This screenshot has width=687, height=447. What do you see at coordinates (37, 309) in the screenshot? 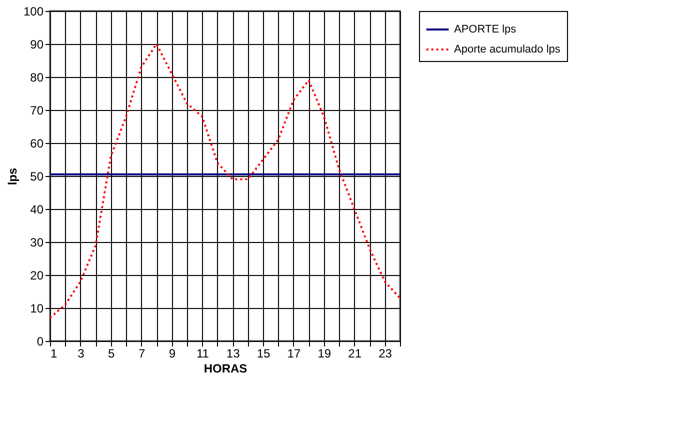
I see `y-tick-label: 10` at bounding box center [37, 309].